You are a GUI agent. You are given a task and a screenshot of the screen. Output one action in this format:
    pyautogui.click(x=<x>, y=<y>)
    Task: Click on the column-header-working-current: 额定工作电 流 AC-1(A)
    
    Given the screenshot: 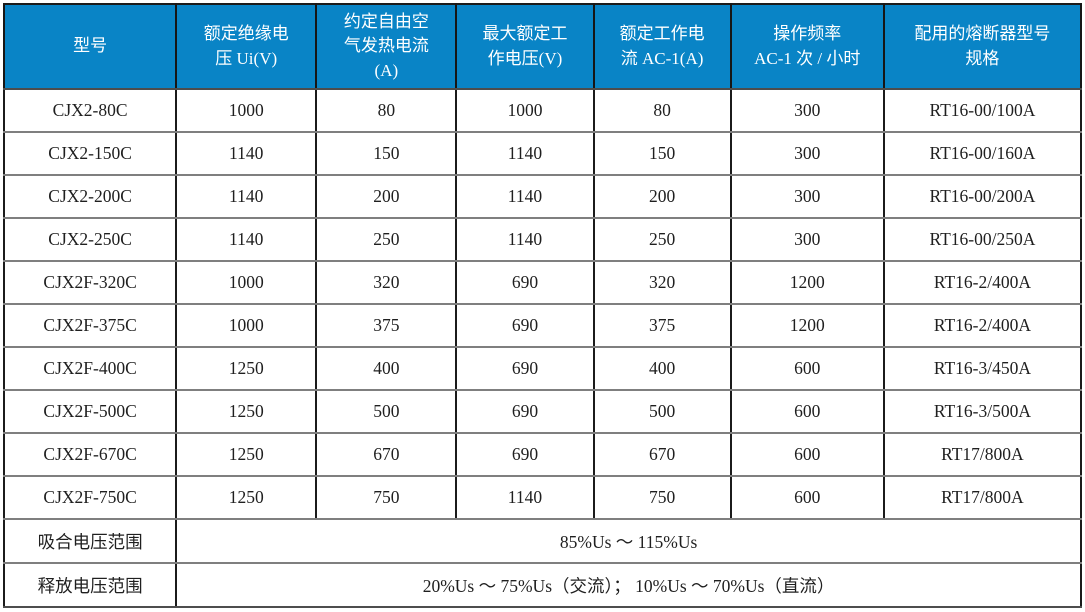 What is the action you would take?
    pyautogui.click(x=662, y=46)
    